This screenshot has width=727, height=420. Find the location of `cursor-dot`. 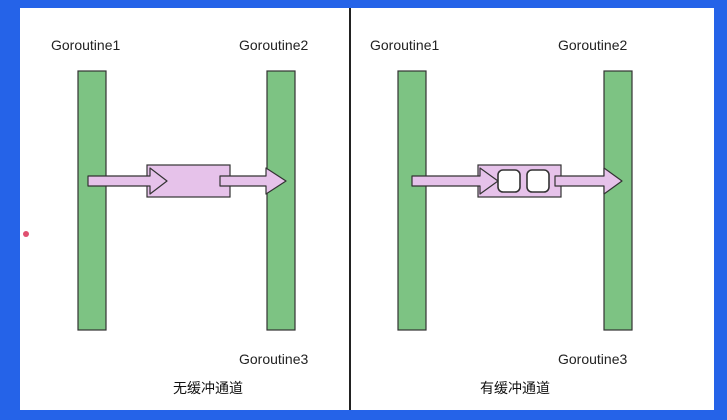

cursor-dot is located at coordinates (26, 234).